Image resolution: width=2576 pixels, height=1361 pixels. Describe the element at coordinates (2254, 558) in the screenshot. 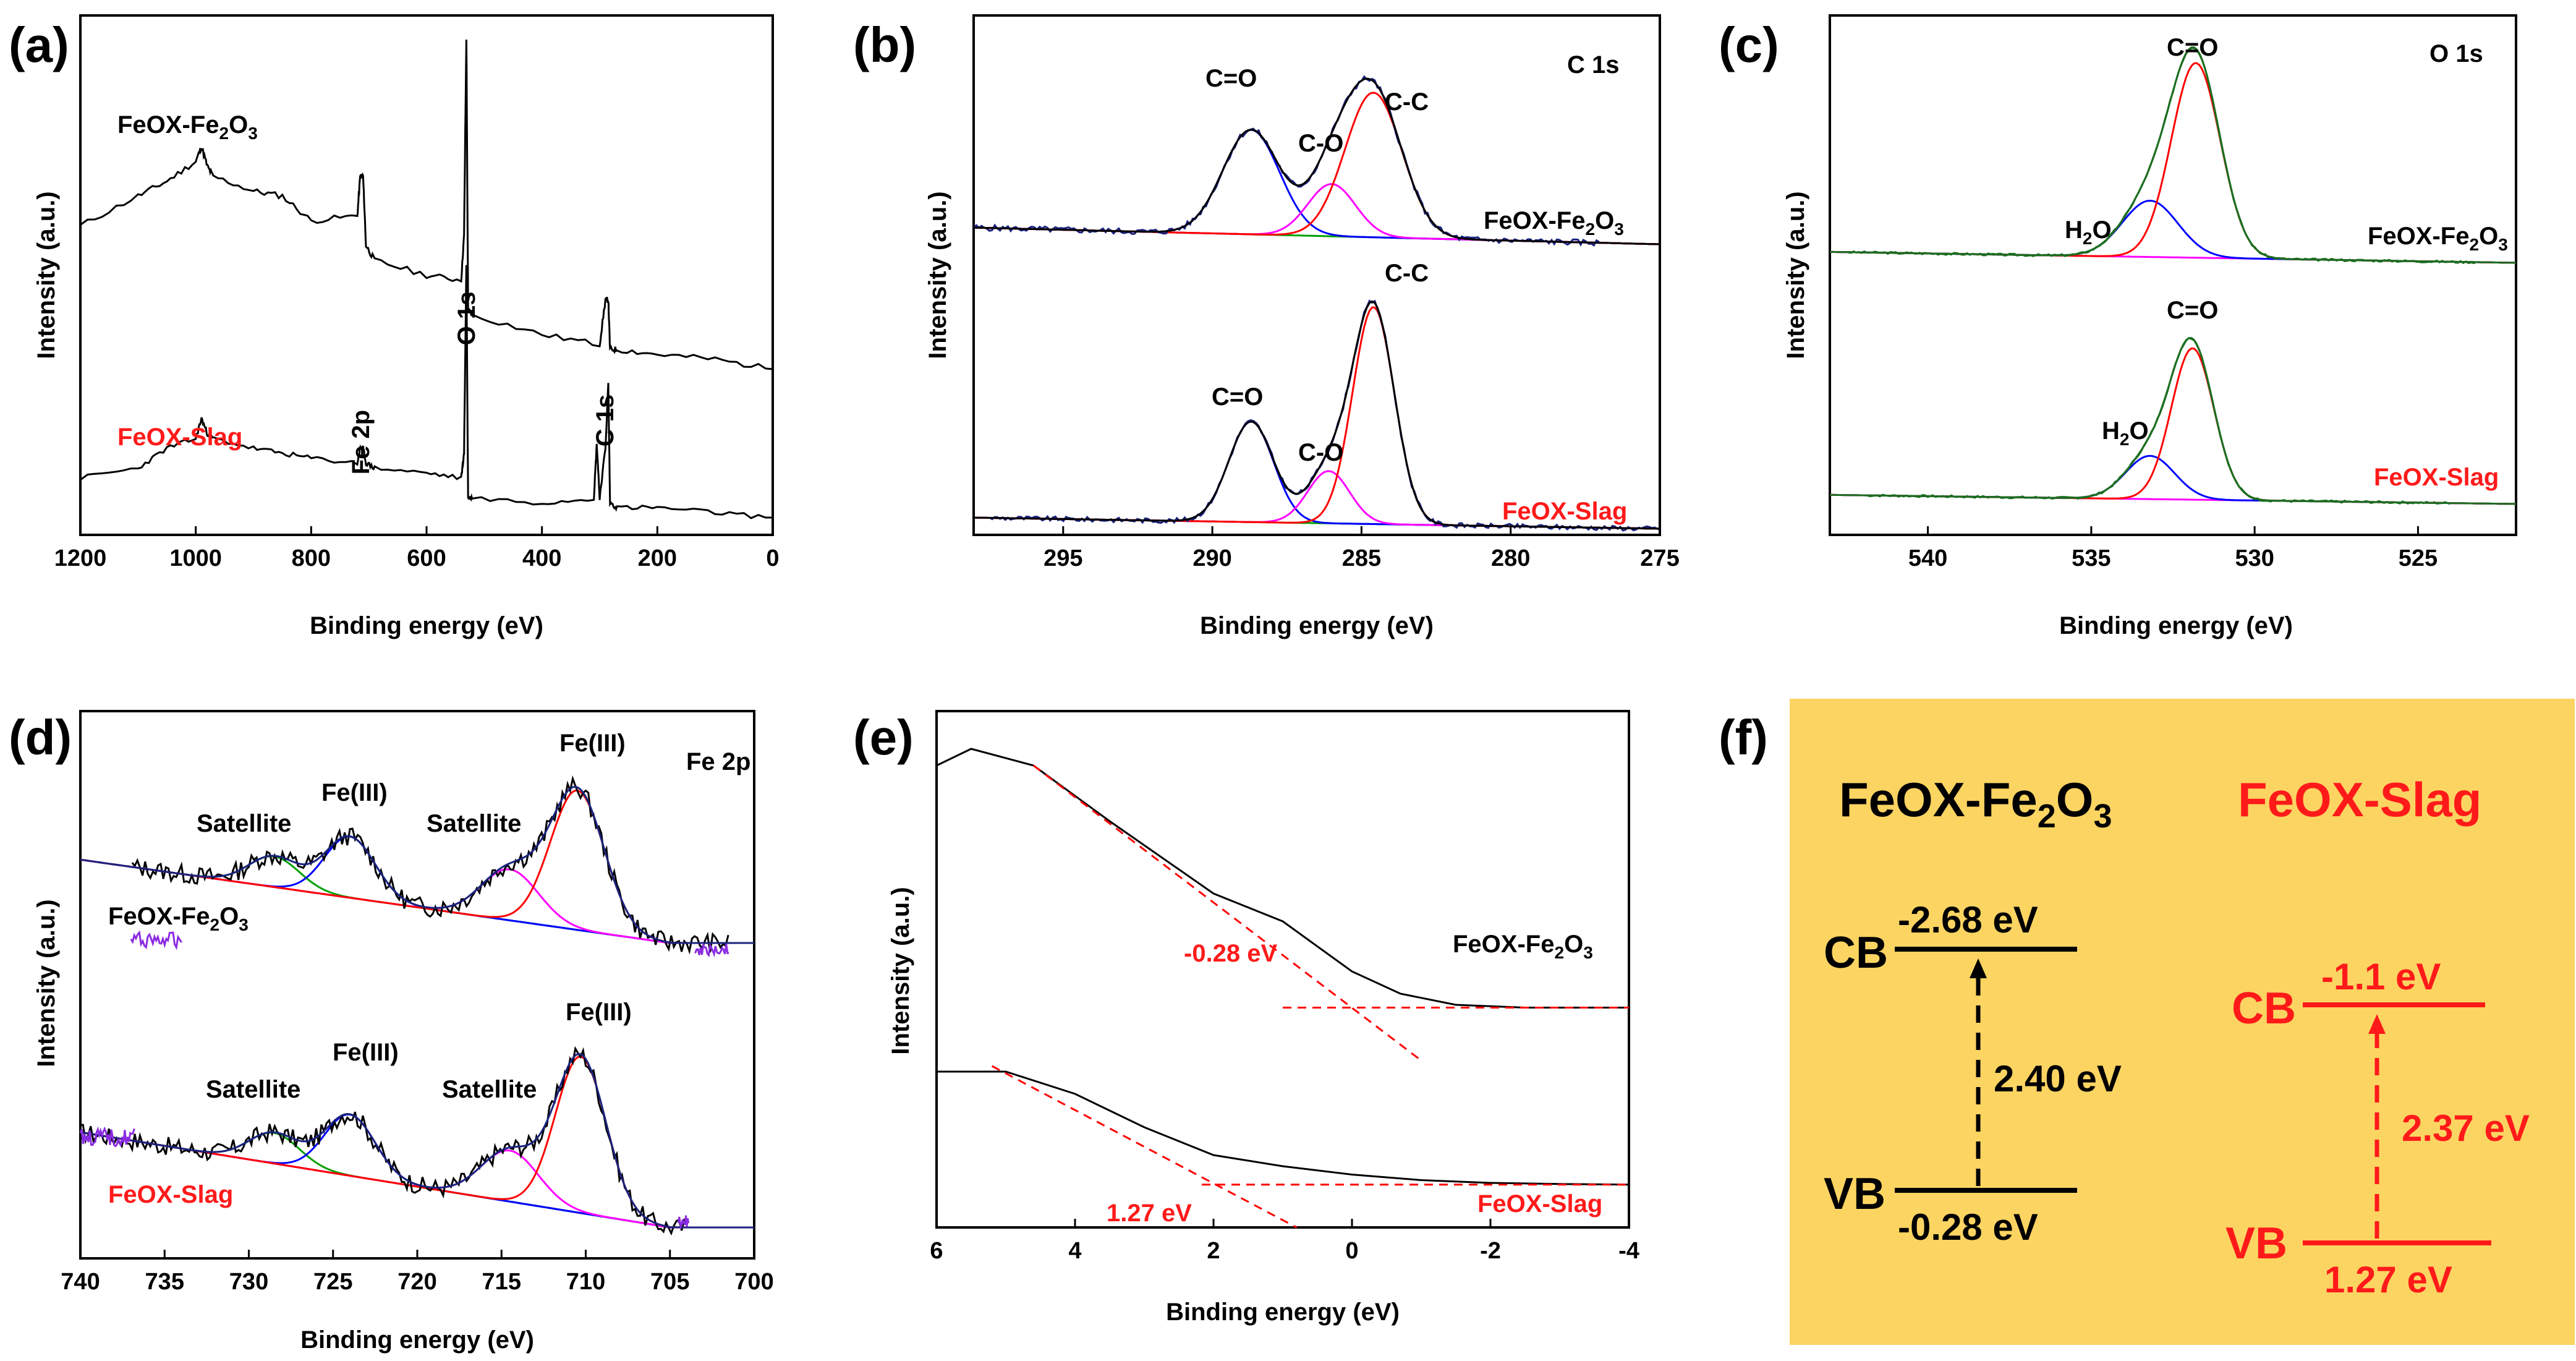

I see `c-ticks-label: 530` at that location.